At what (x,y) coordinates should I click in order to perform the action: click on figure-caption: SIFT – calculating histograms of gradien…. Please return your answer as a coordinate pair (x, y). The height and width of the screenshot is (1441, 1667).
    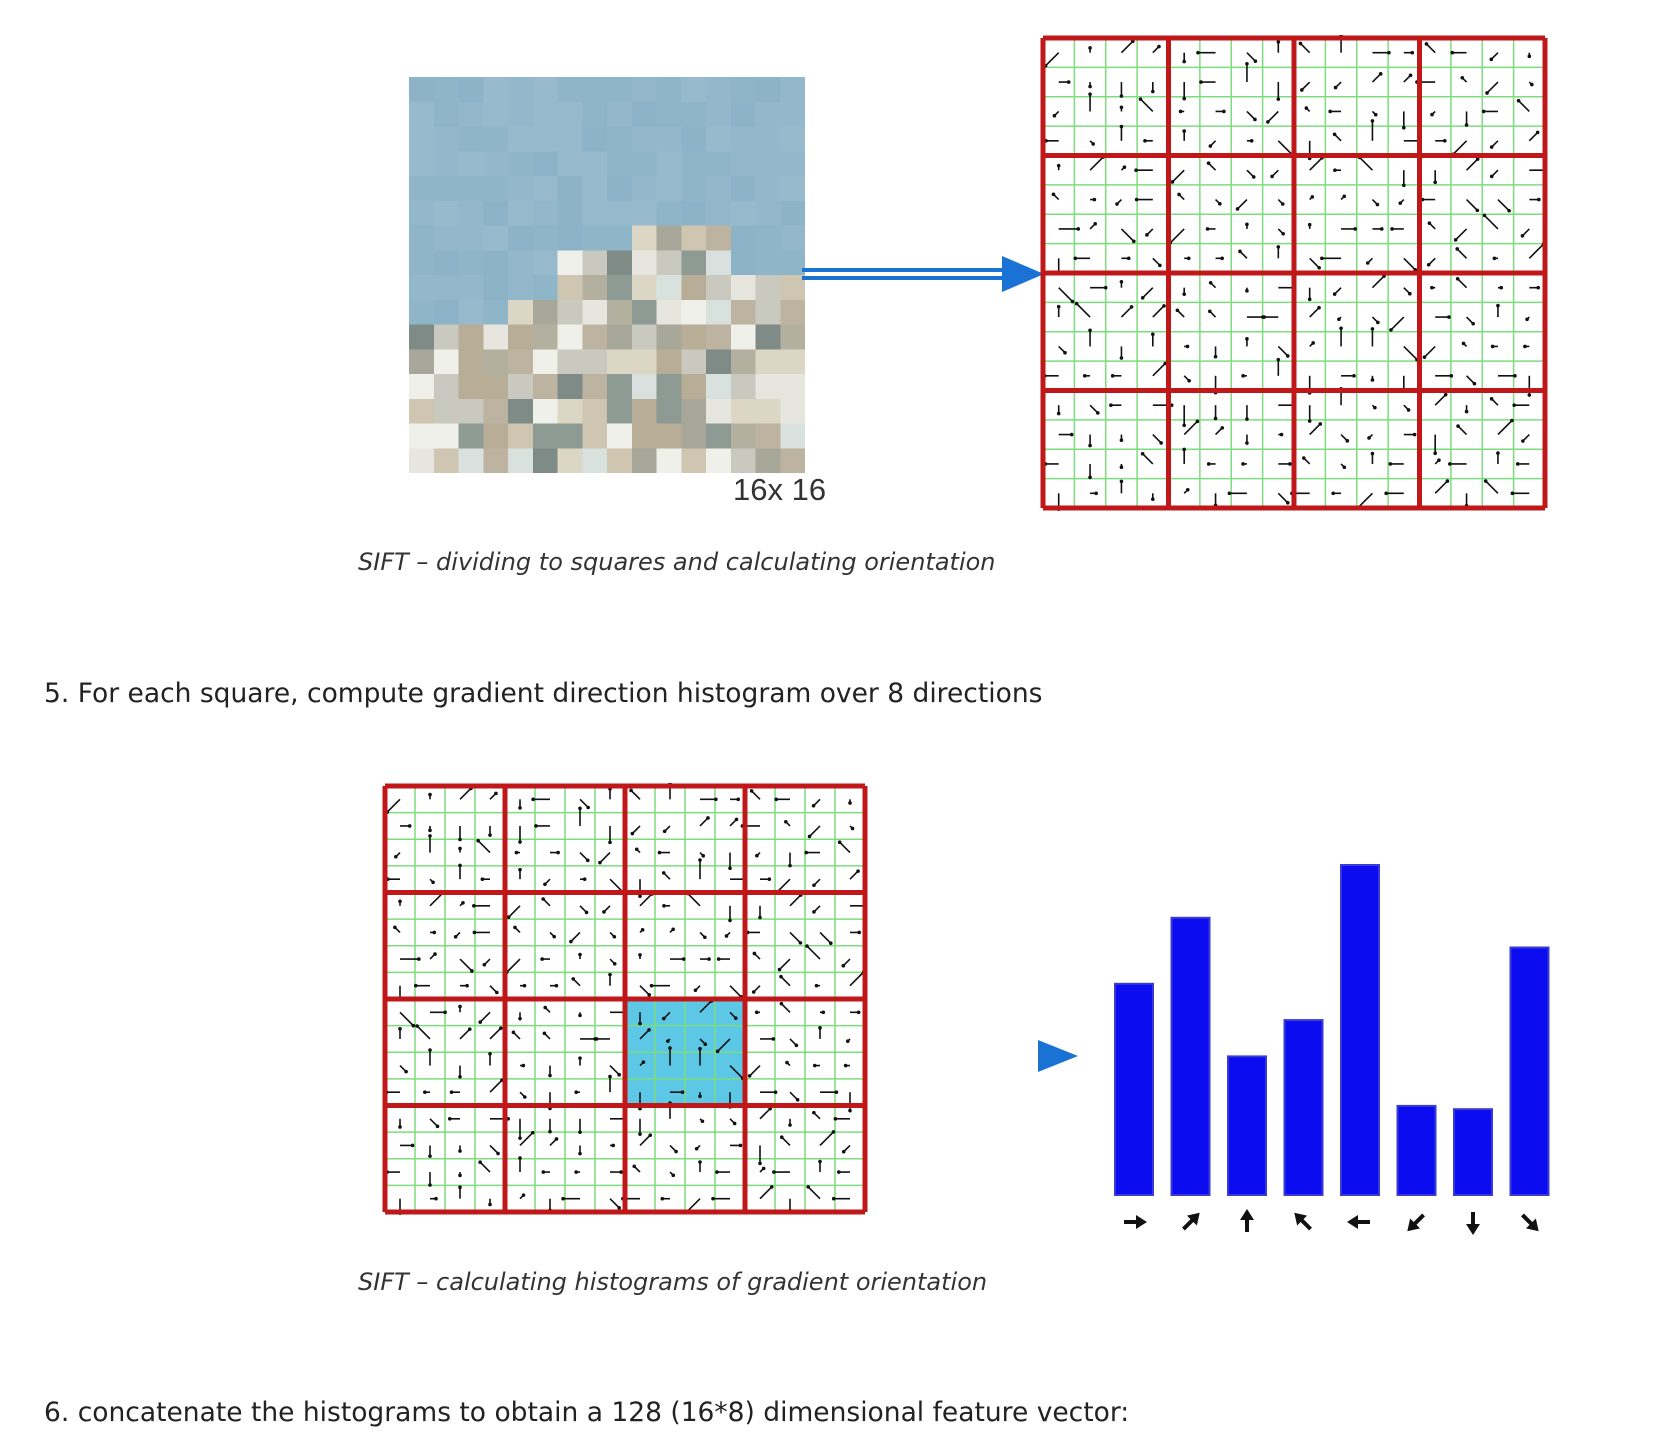
    Looking at the image, I should click on (673, 1282).